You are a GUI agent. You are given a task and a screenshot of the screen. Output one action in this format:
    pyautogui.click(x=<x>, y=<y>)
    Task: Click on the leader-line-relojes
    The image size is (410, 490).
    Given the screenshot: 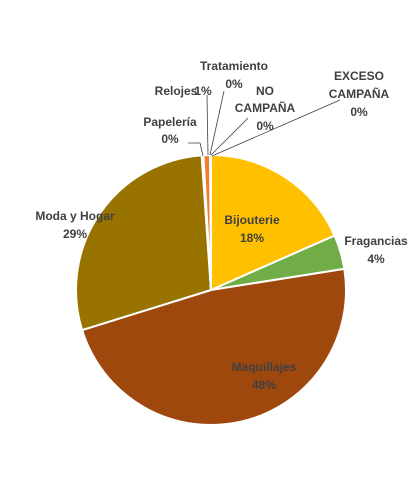 What is the action you would take?
    pyautogui.click(x=207, y=125)
    